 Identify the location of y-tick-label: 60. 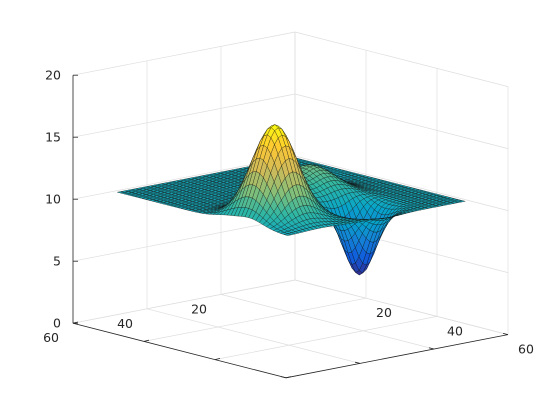
(51, 337).